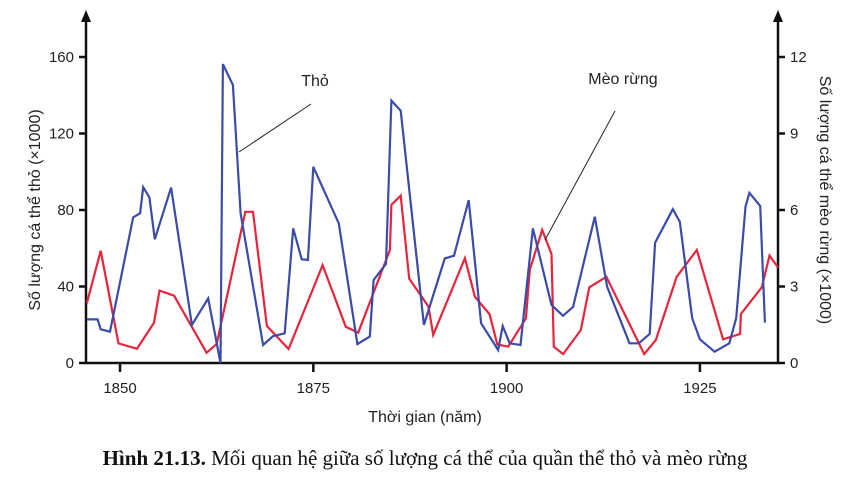 Image resolution: width=850 pixels, height=486 pixels. I want to click on y-tick-right-label: 0, so click(794, 363).